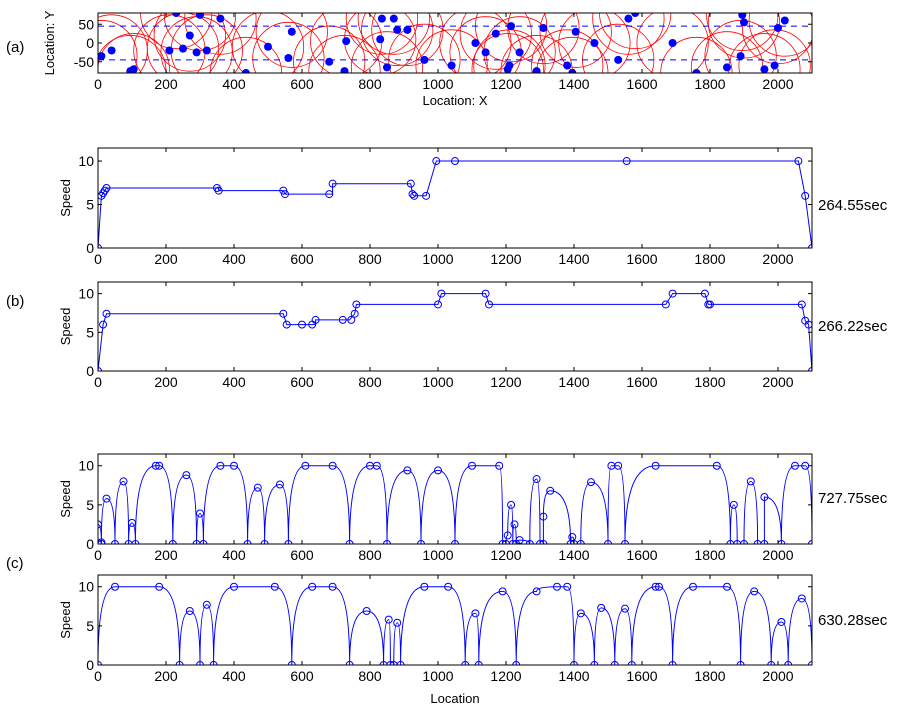 This screenshot has width=908, height=710. Describe the element at coordinates (709, 676) in the screenshot. I see `x-tick-label: 1800` at that location.